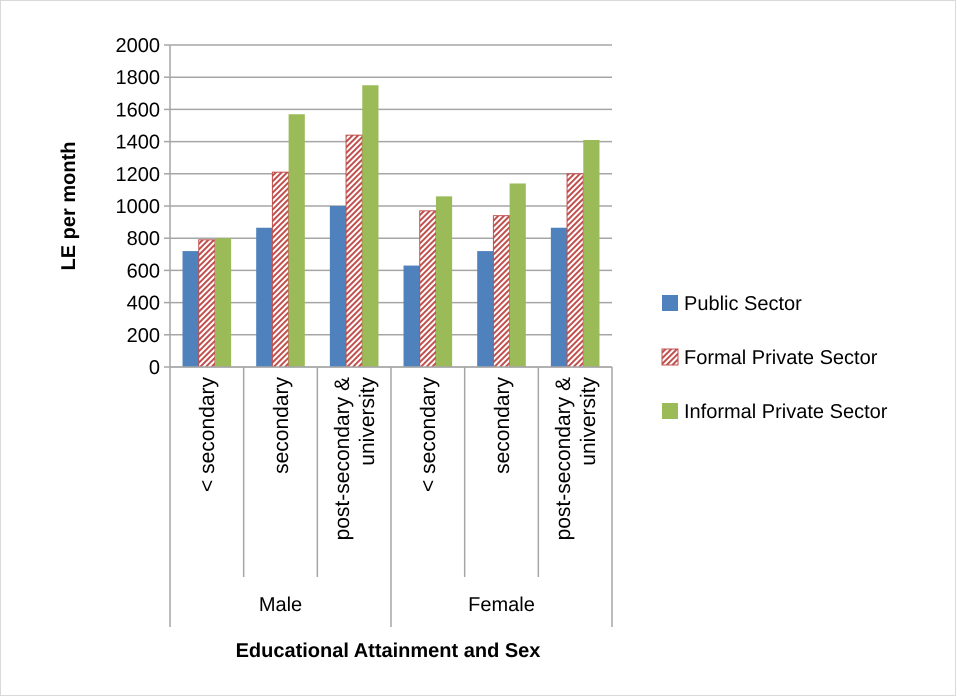 Image resolution: width=956 pixels, height=696 pixels. Describe the element at coordinates (143, 335) in the screenshot. I see `y-tick-label: 200` at that location.